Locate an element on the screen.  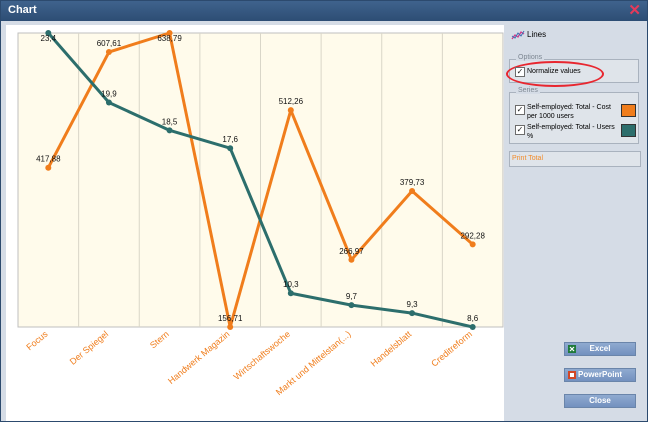
powerpoint-button: PowerPoint is located at coordinates (600, 375).